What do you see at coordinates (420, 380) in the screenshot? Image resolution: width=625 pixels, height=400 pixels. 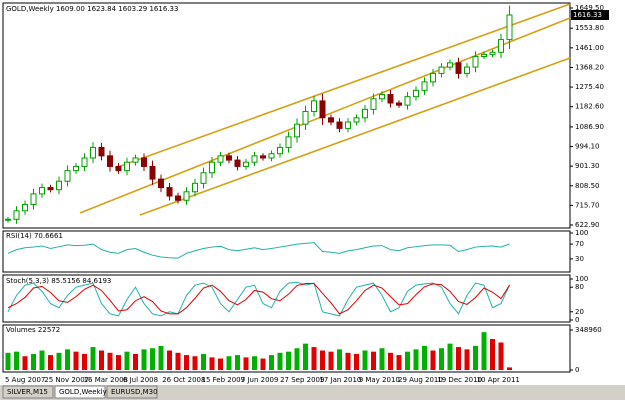 I see `date-label: 29 Aug 2010` at bounding box center [420, 380].